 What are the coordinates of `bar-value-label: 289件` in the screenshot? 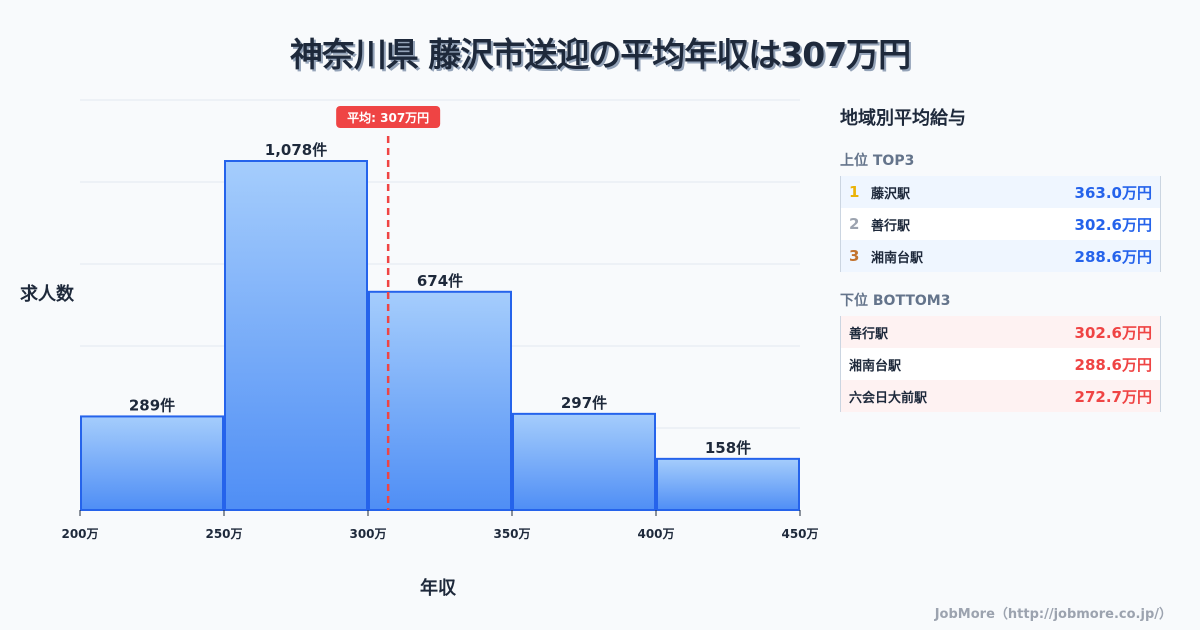 It's located at (152, 405).